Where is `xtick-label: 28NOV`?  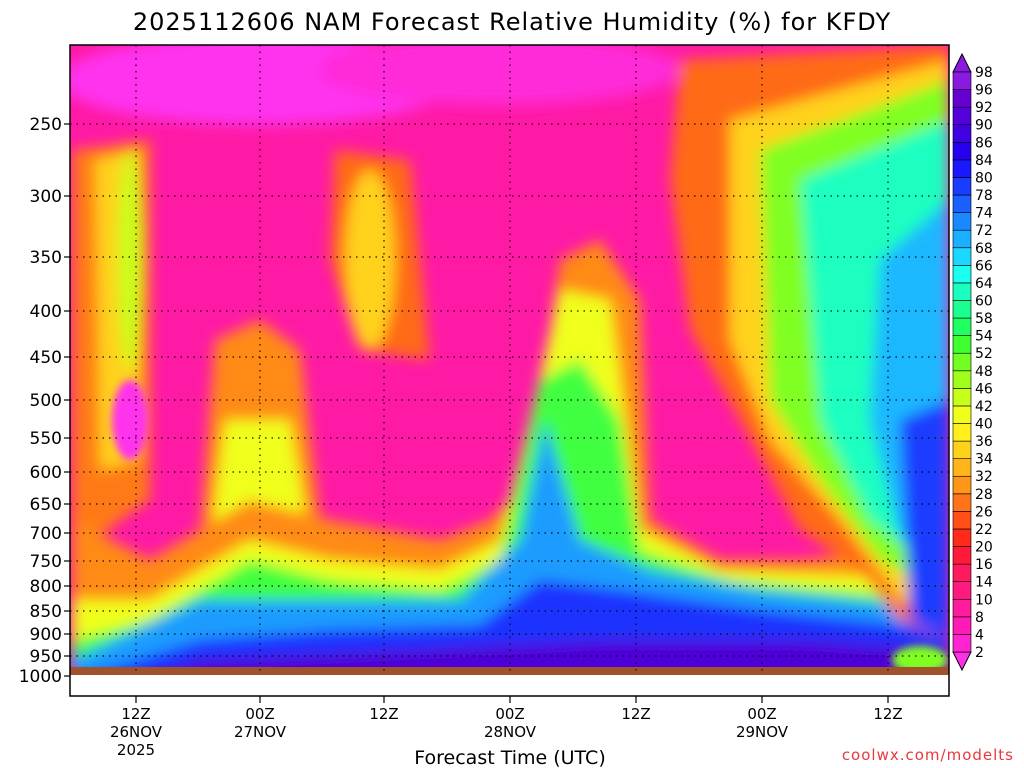 xtick-label: 28NOV is located at coordinates (510, 732).